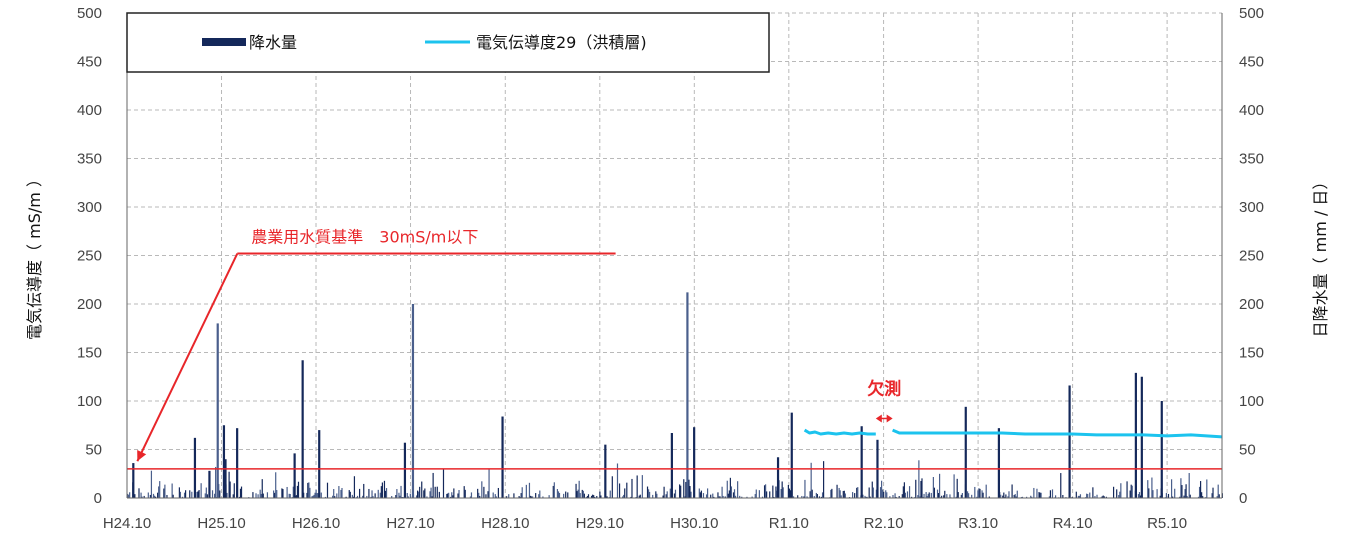  What do you see at coordinates (142, 455) in the screenshot?
I see `standard-arrow-head` at bounding box center [142, 455].